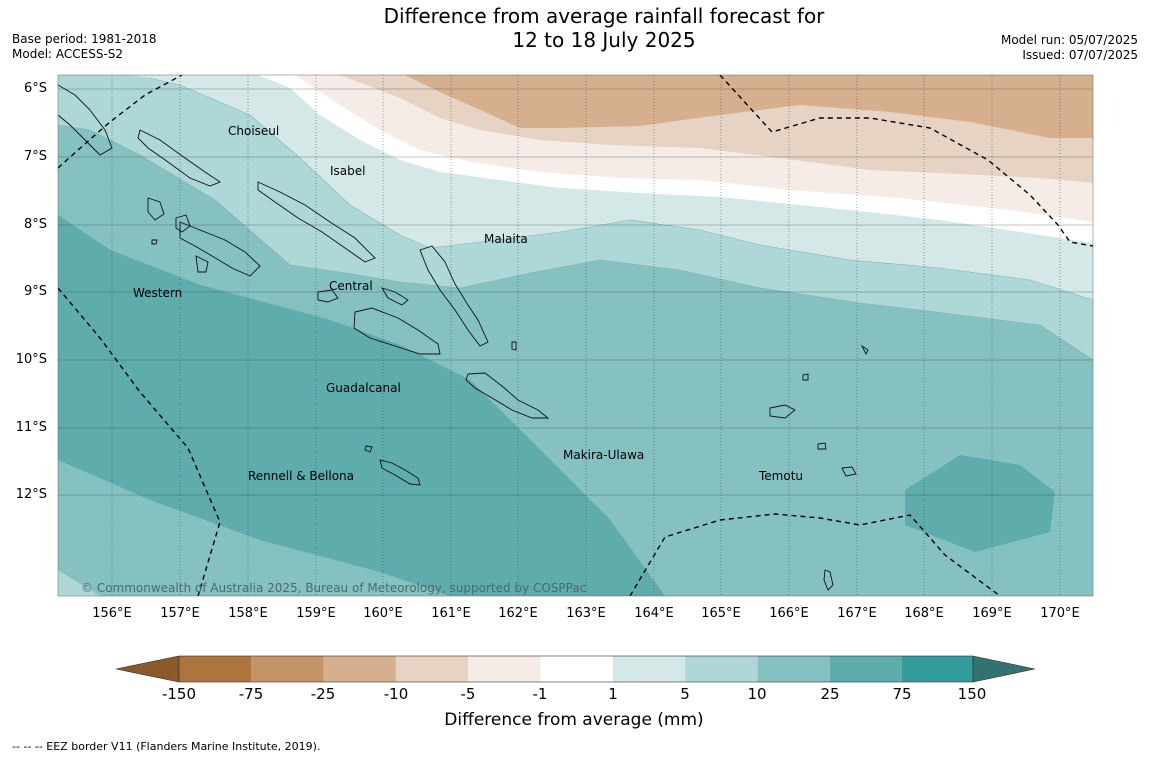  I want to click on choiseul-island, so click(179, 158).